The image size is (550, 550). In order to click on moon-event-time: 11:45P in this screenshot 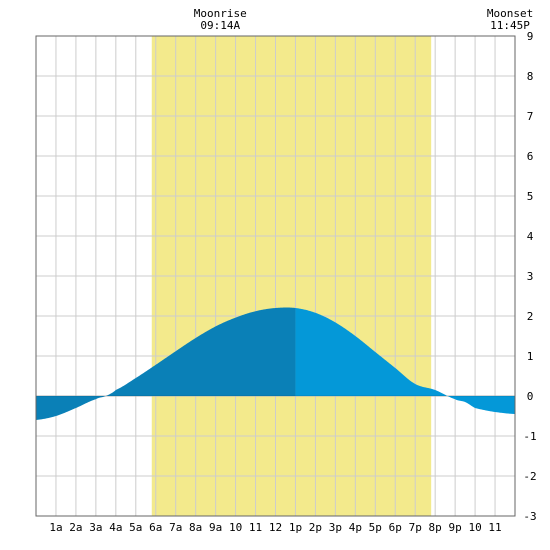, I will do `click(510, 25)`.